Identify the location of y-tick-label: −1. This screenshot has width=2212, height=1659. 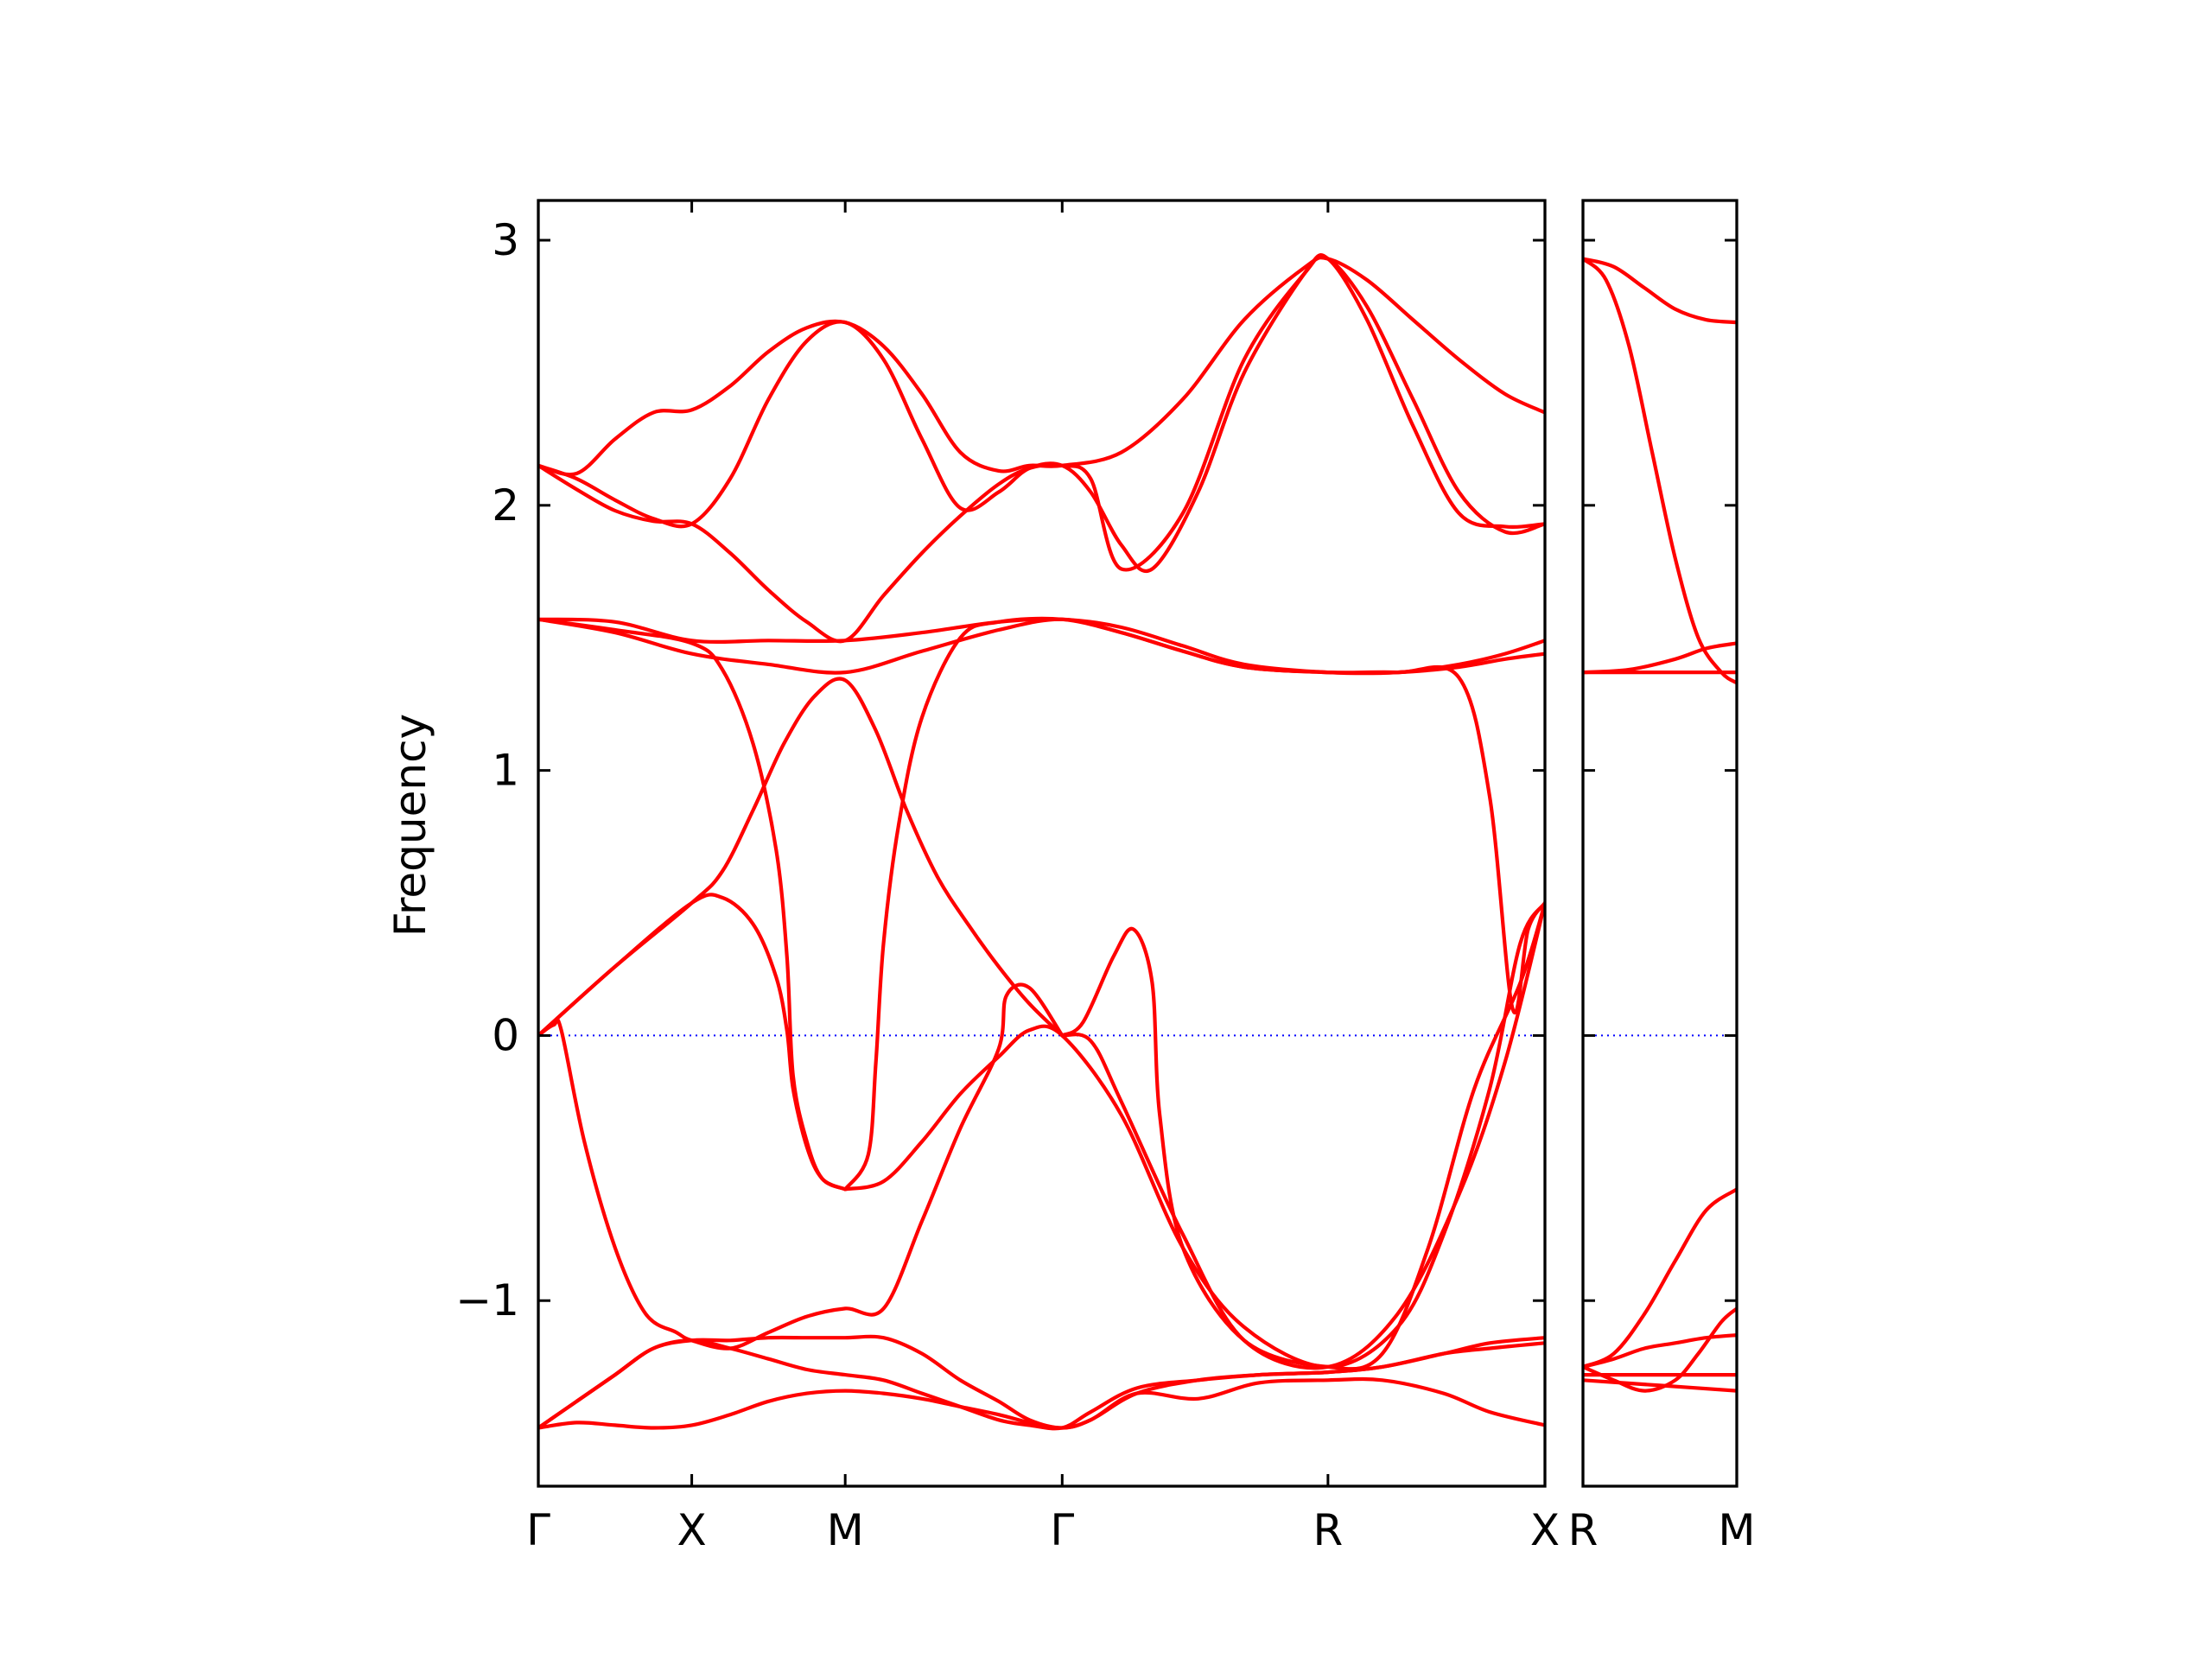
(487, 1300).